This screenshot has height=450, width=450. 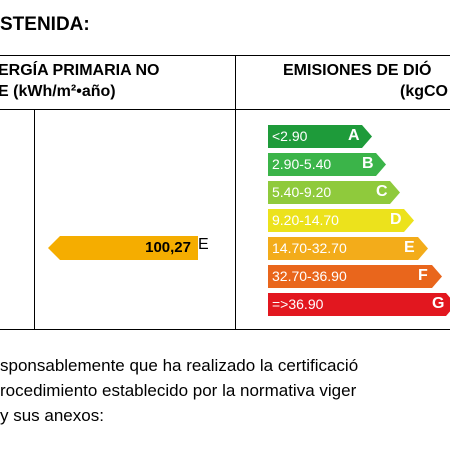 What do you see at coordinates (396, 219) in the screenshot?
I see `rating-bar-letter: D` at bounding box center [396, 219].